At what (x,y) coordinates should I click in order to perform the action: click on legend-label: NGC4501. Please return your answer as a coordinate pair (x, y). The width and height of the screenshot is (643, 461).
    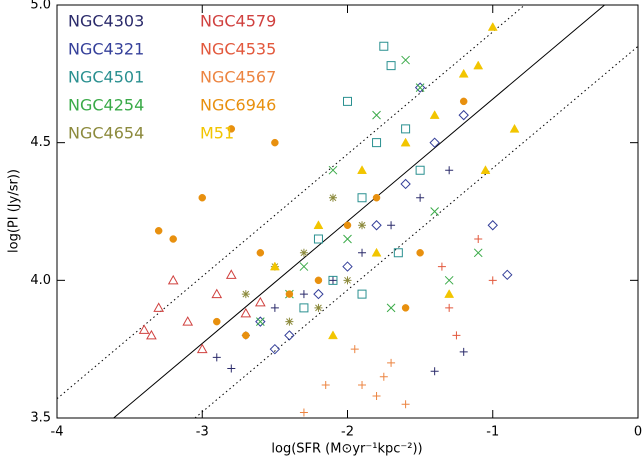
    Looking at the image, I should click on (106, 77).